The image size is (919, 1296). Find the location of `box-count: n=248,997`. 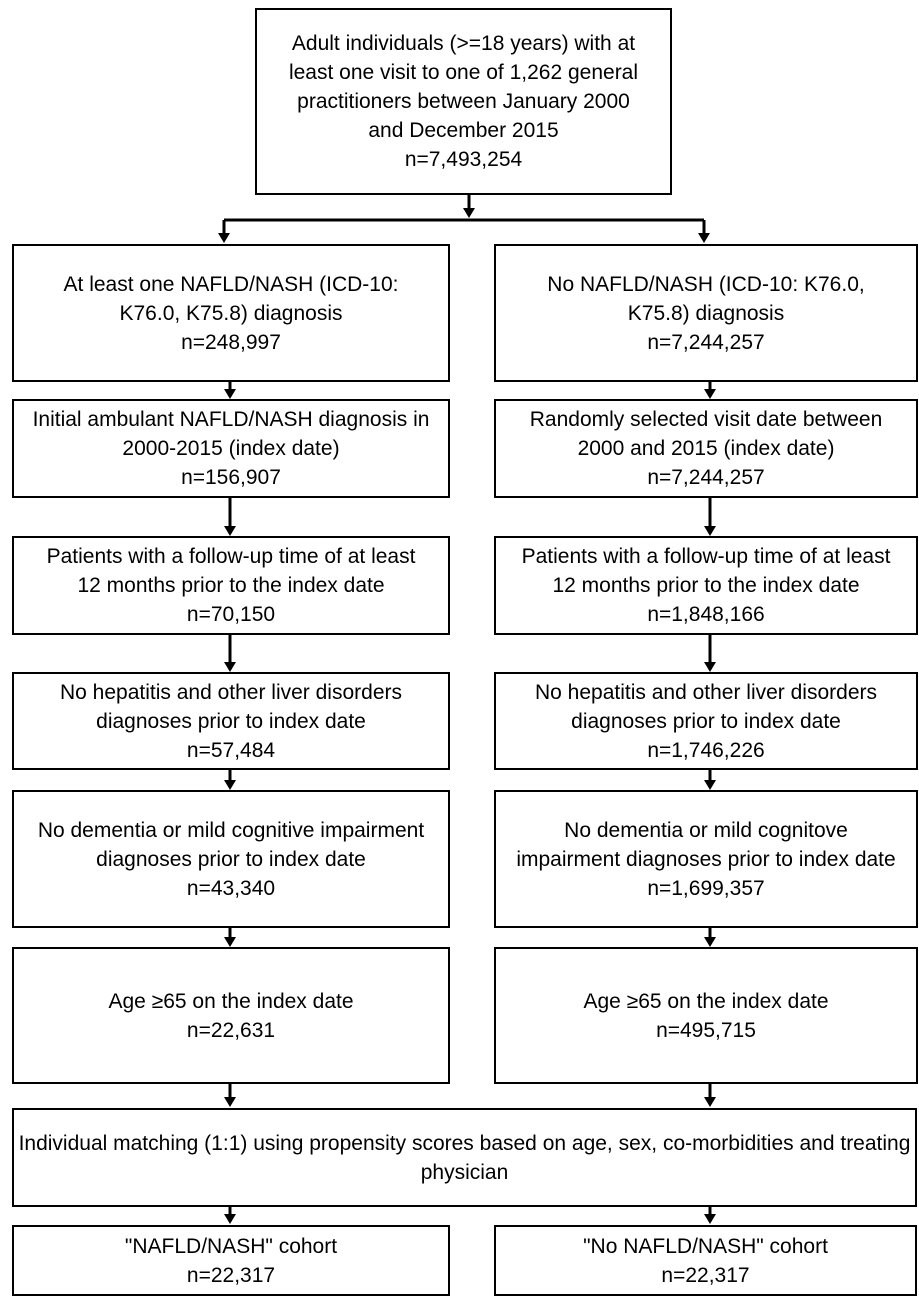

box-count: n=248,997 is located at coordinates (231, 342).